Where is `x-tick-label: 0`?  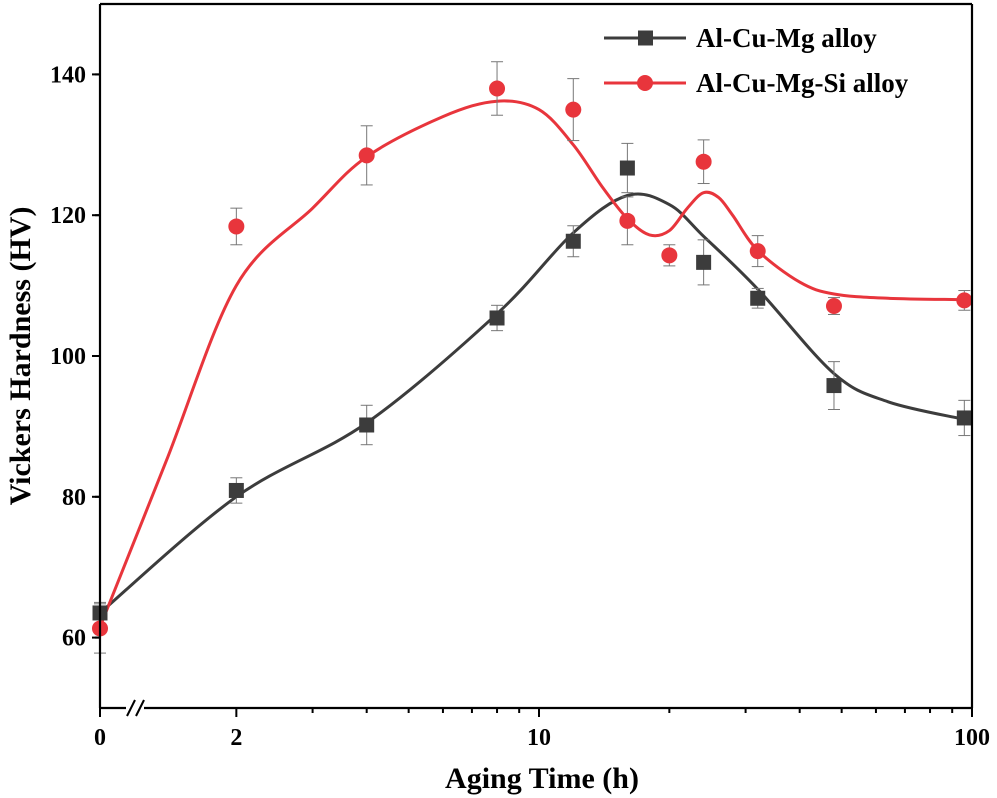 x-tick-label: 0 is located at coordinates (100, 738).